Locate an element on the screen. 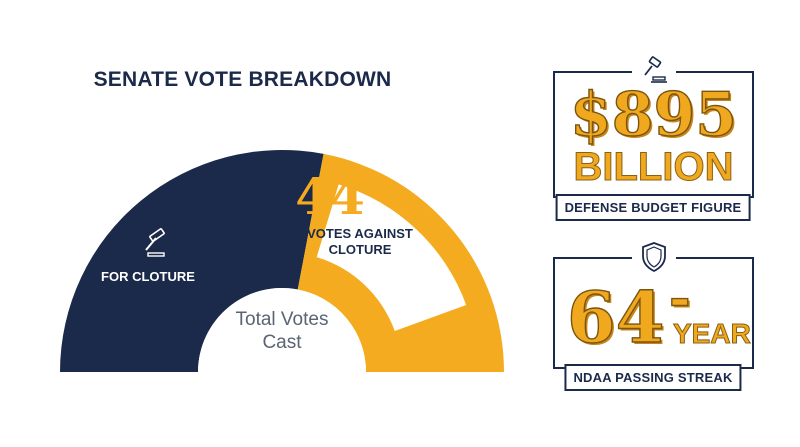 The image size is (800, 447). votes-against-label-line1: VOTES AGAINST is located at coordinates (360, 233).